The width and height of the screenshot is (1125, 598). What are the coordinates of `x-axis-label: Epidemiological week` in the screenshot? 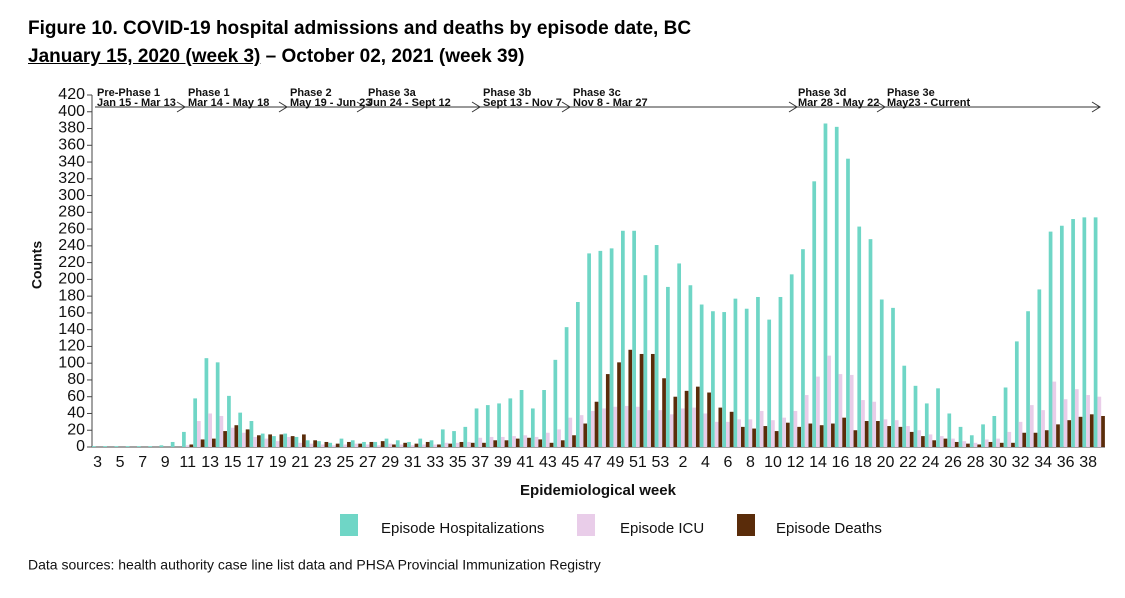 It's located at (598, 490).